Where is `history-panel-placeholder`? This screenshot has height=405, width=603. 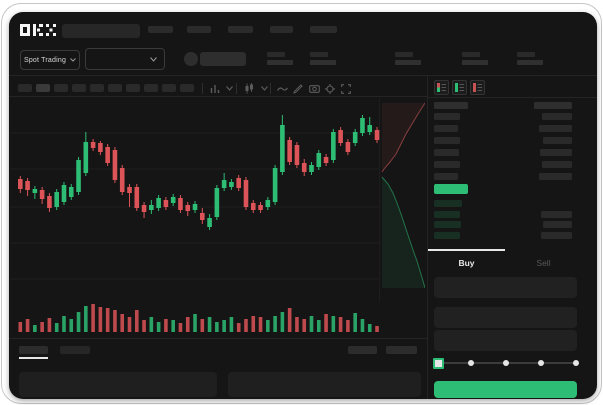
history-panel-placeholder is located at coordinates (324, 384).